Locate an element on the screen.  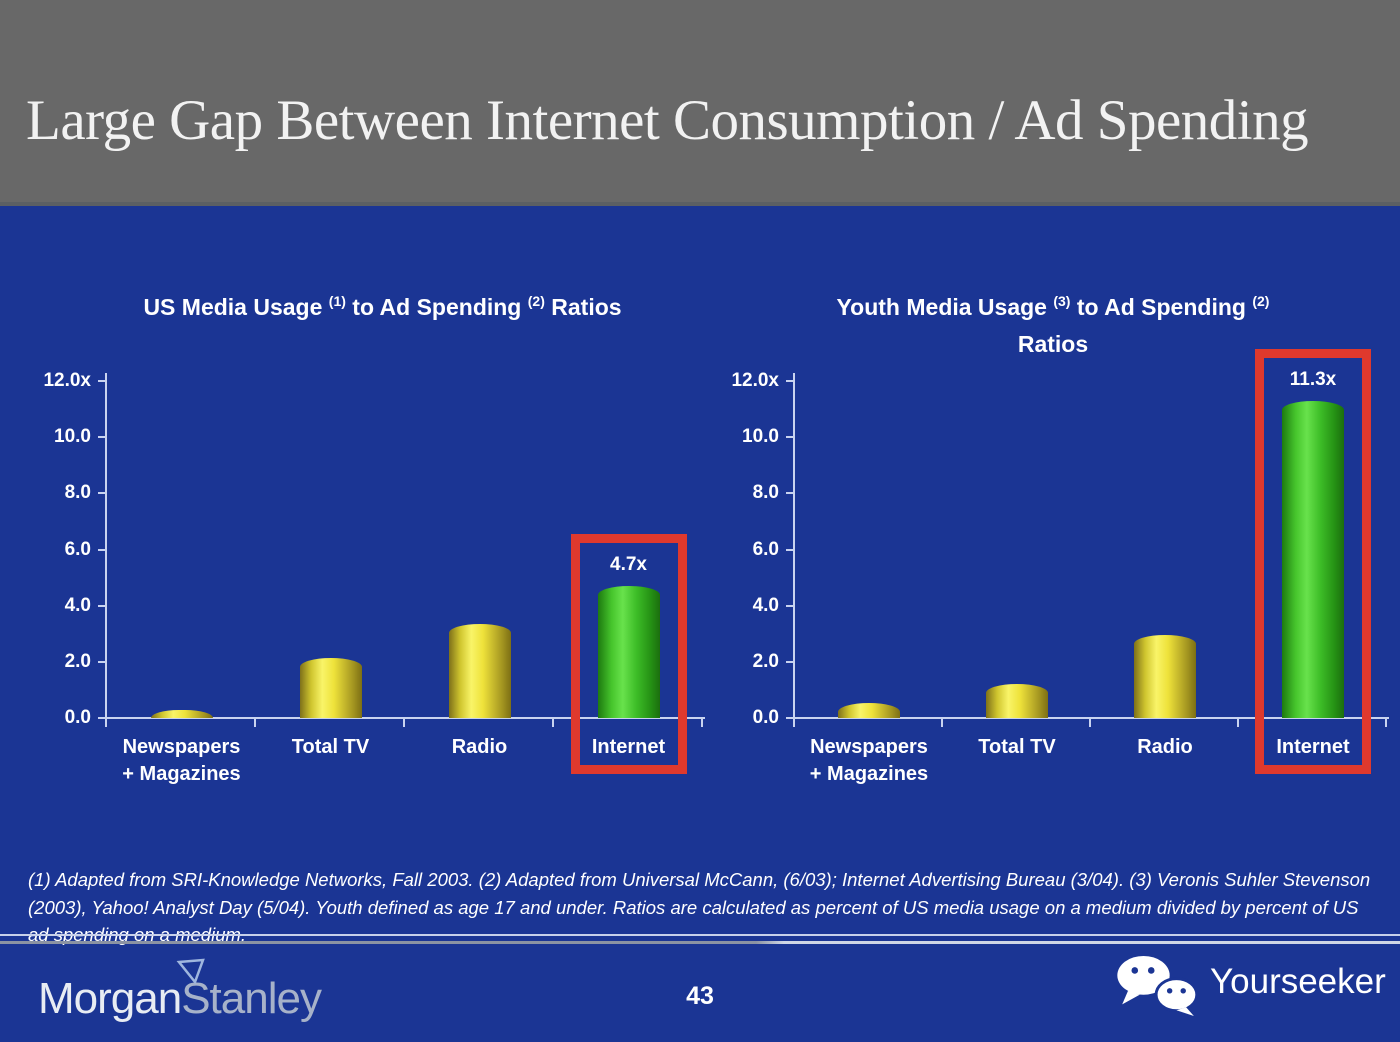
morgan-stanley-logo: MorganStanley is located at coordinates (180, 999).